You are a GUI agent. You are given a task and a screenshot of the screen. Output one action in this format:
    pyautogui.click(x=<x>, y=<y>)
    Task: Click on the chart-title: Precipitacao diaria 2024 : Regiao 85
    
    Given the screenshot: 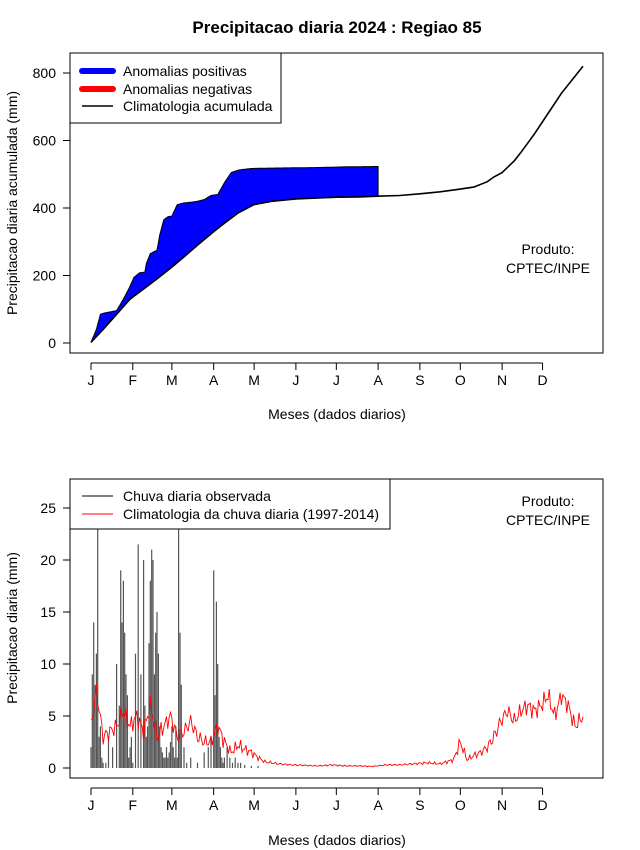 What is the action you would take?
    pyautogui.click(x=336, y=27)
    